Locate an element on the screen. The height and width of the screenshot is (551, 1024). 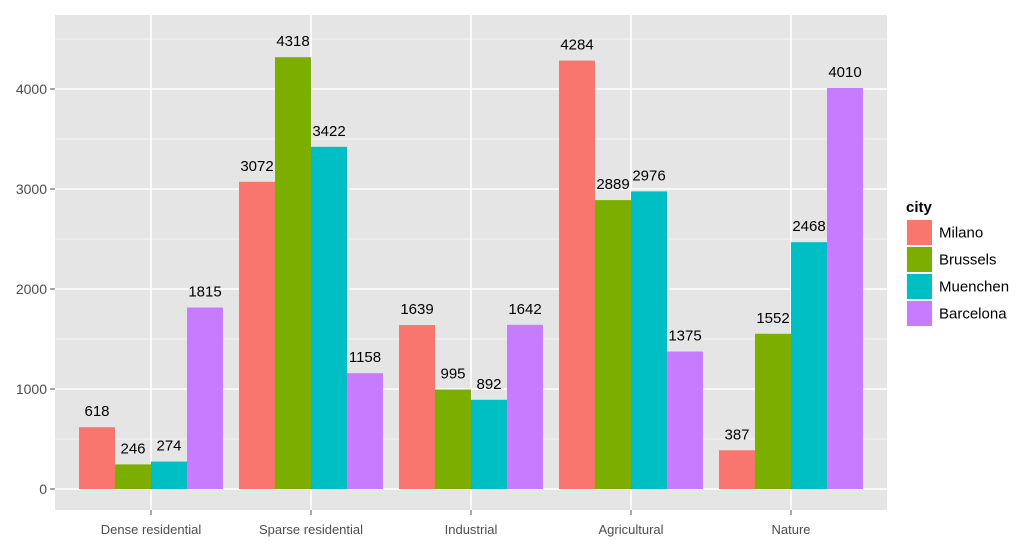
legend-label: Milano is located at coordinates (961, 233).